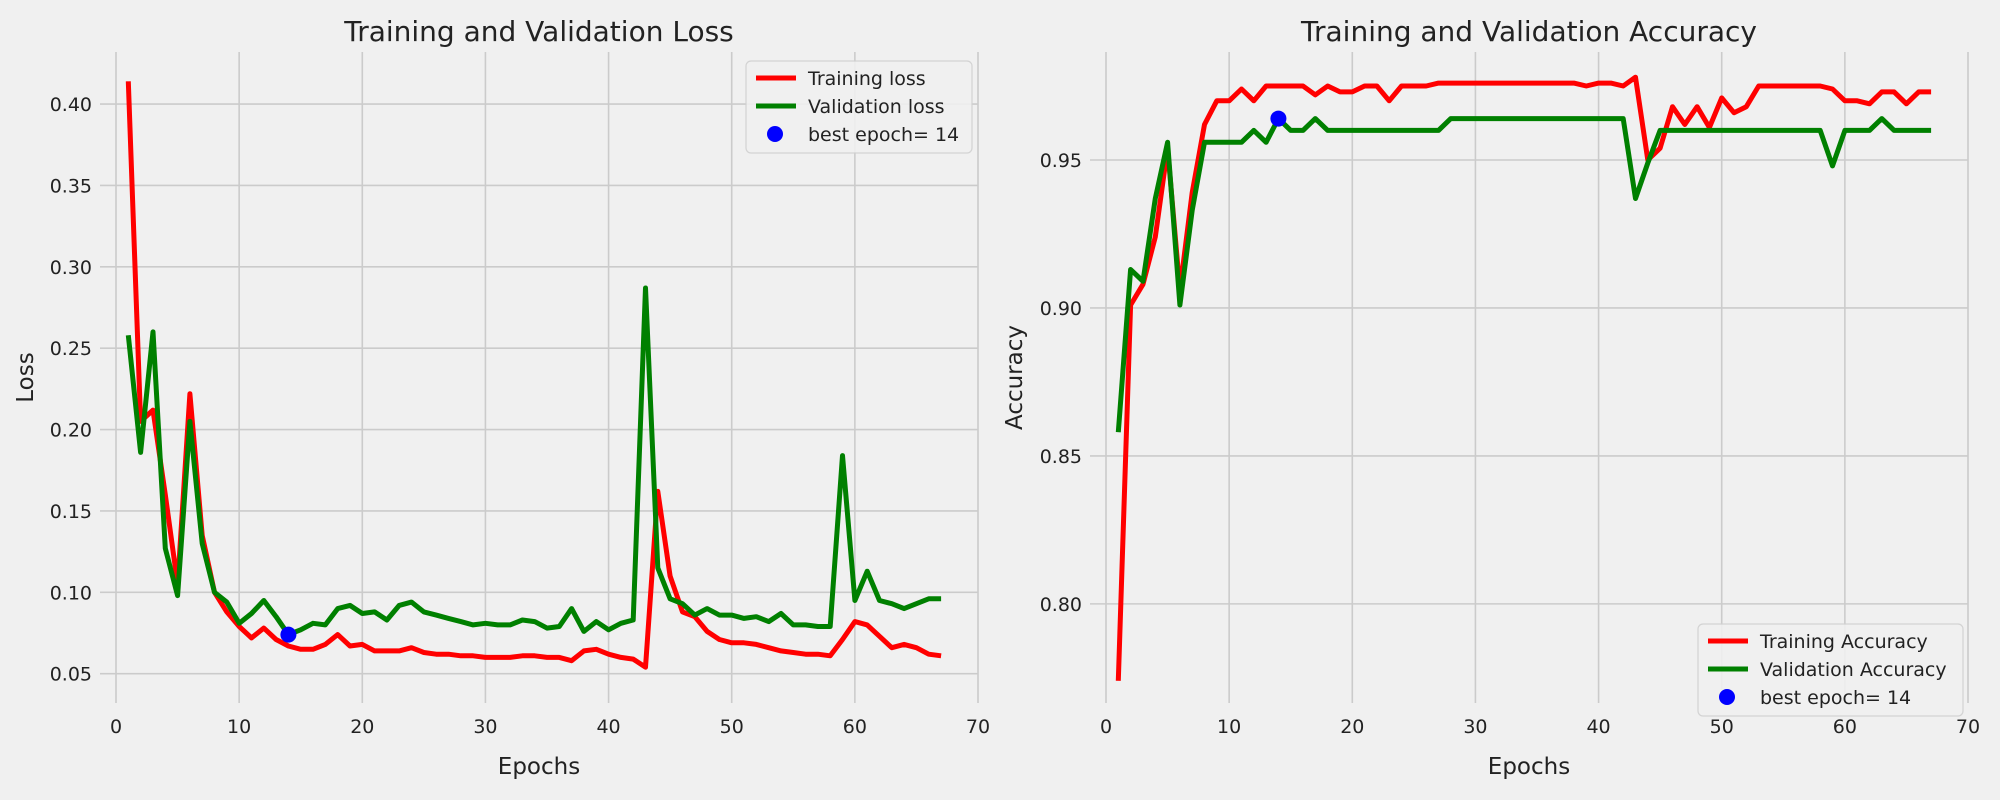  Describe the element at coordinates (1727, 697) in the screenshot. I see `accuracy-legend-best-marker` at that location.